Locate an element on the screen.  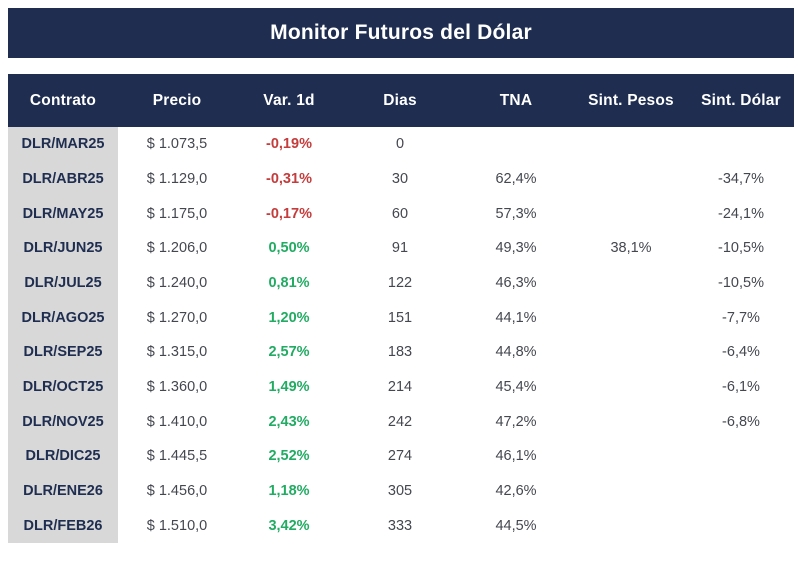
cell-contrato: DLR/ABR25 is located at coordinates (63, 179).